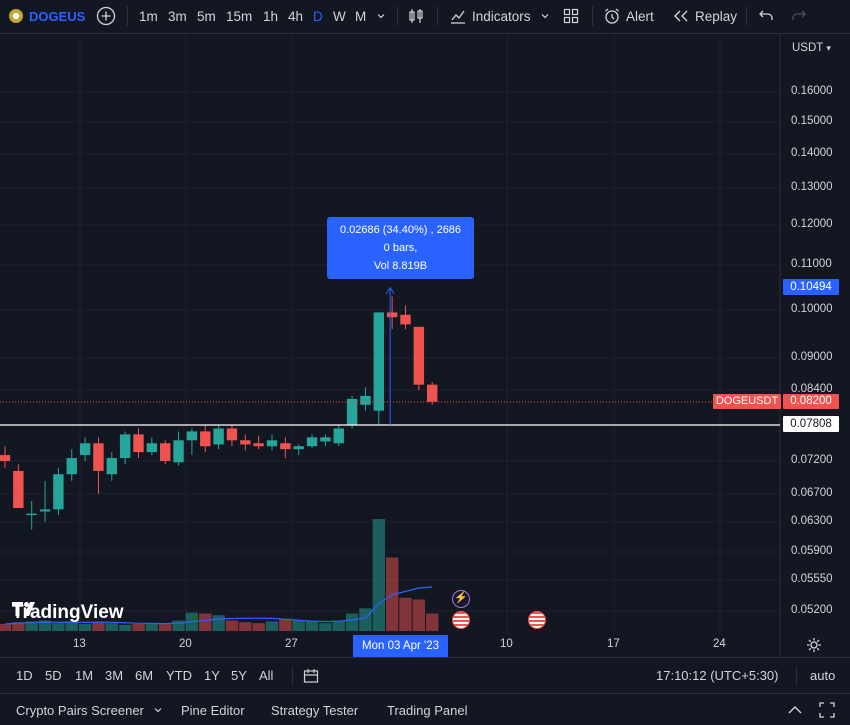 Image resolution: width=850 pixels, height=725 pixels. What do you see at coordinates (811, 264) in the screenshot?
I see `price-tick-label: 0.11000` at bounding box center [811, 264].